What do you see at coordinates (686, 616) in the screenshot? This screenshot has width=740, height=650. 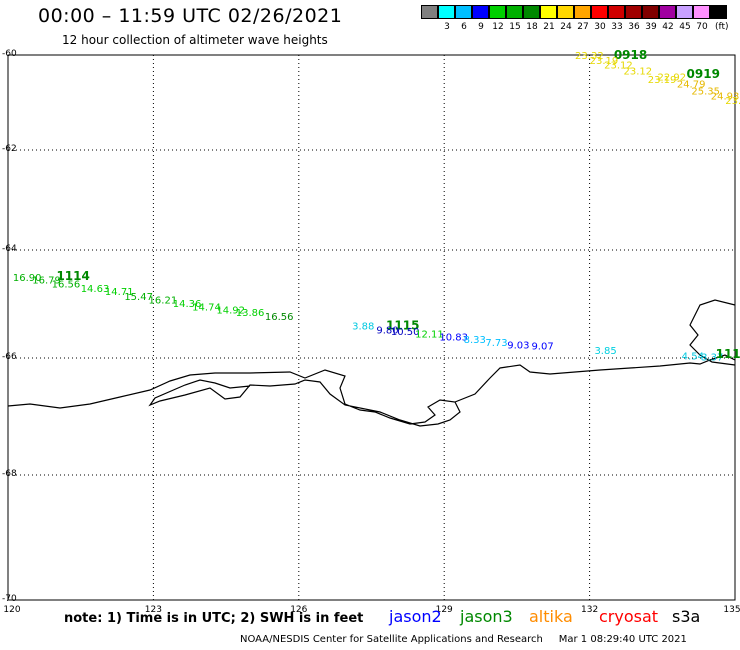 I see `satellite-legend-s3a: s3a` at bounding box center [686, 616].